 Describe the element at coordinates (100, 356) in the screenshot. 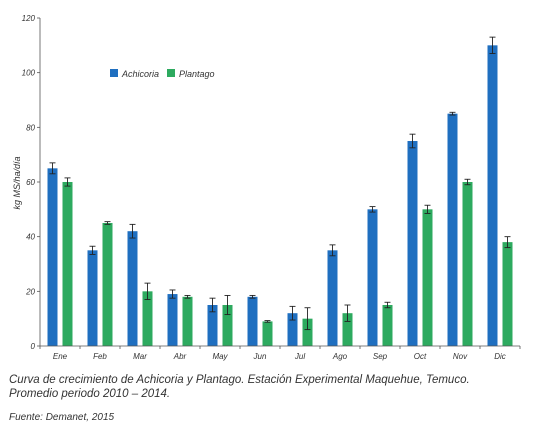

I see `x-tick-label: Feb` at that location.